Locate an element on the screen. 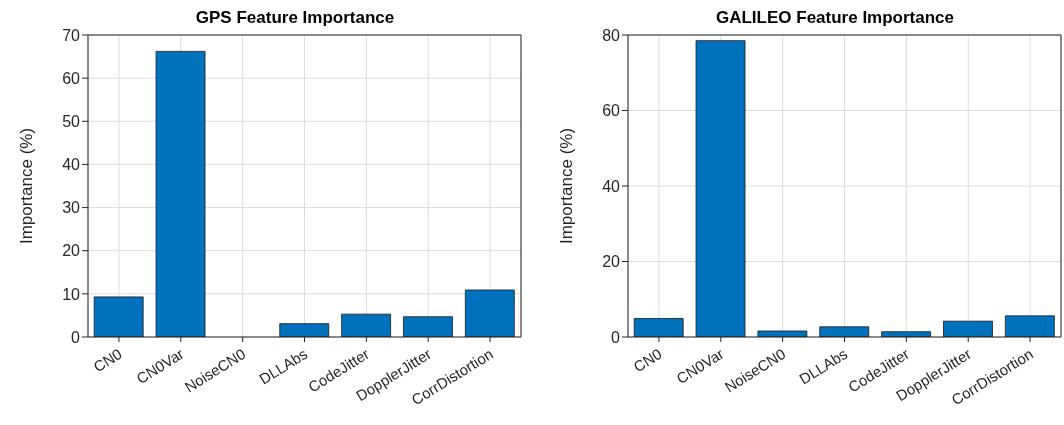 Image resolution: width=1064 pixels, height=425 pixels. y-tick-label: 10 is located at coordinates (71, 294).